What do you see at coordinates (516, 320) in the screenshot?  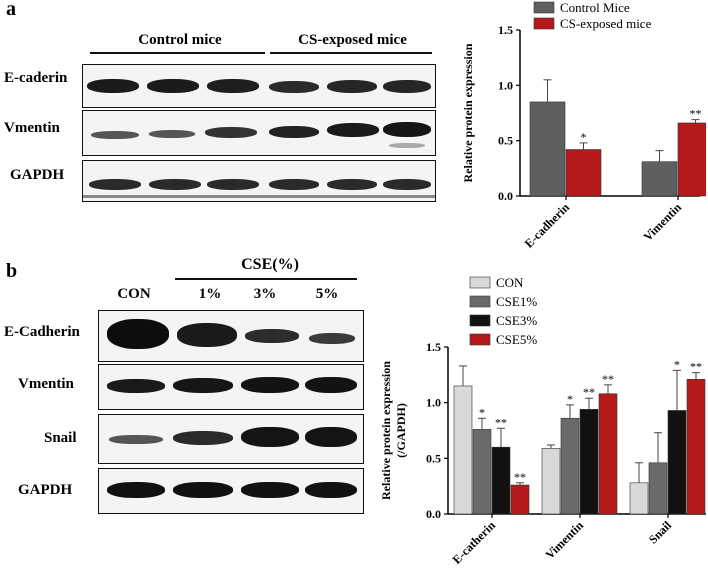 I see `legend-label: CSE3%` at bounding box center [516, 320].